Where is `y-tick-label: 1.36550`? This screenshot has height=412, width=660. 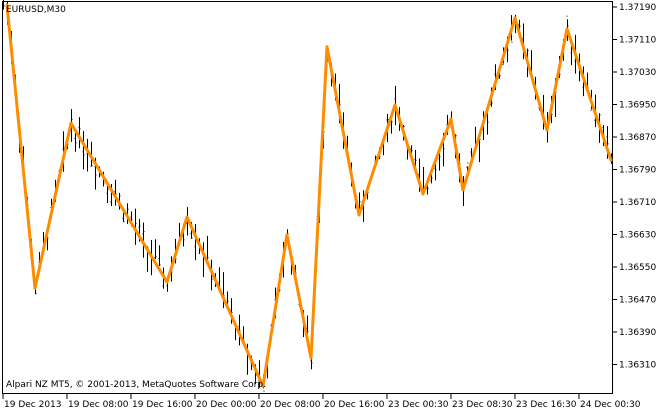
y-tick-label: 1.36550 is located at coordinates (637, 268).